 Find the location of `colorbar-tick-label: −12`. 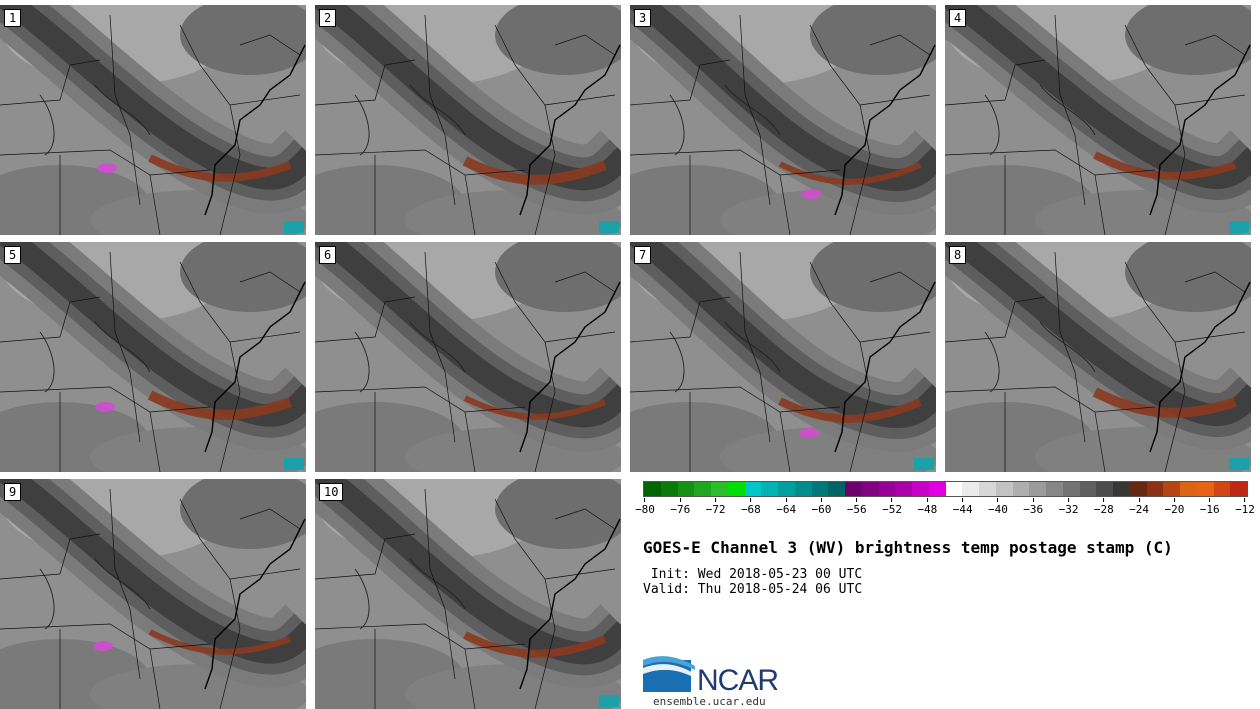

colorbar-tick-label: −12 is located at coordinates (1245, 507).